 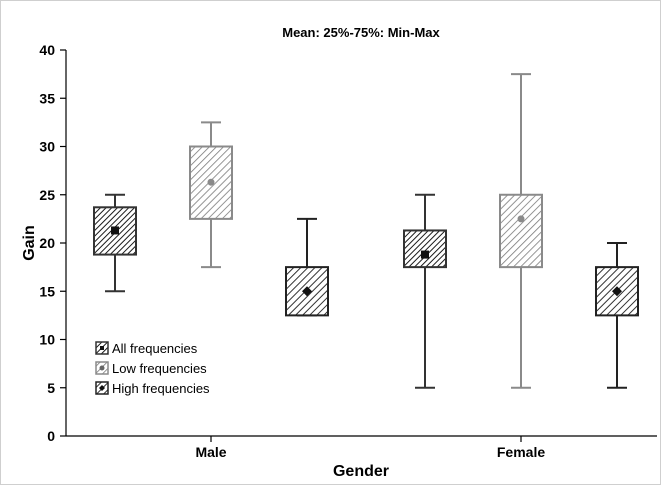 I want to click on y-tick-label: 25, so click(x=47, y=195).